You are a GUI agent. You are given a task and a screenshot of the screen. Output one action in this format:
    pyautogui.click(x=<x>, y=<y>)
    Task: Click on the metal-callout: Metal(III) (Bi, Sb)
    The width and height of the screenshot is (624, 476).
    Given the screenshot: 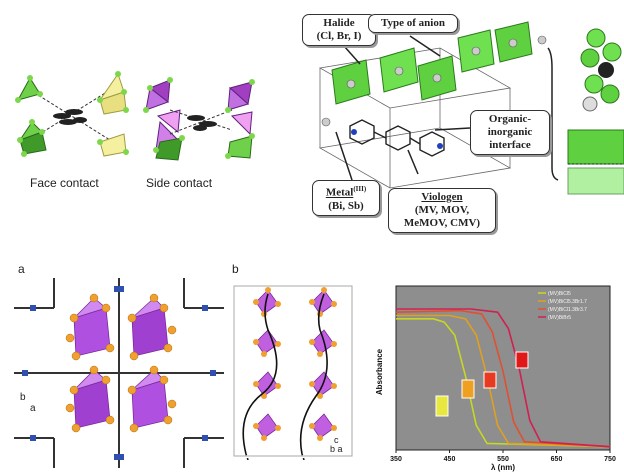 What is the action you would take?
    pyautogui.click(x=346, y=198)
    